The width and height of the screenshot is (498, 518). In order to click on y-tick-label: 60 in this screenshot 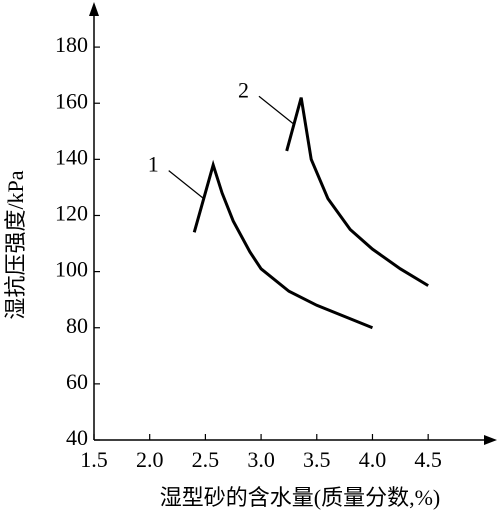, I will do `click(77, 381)`.